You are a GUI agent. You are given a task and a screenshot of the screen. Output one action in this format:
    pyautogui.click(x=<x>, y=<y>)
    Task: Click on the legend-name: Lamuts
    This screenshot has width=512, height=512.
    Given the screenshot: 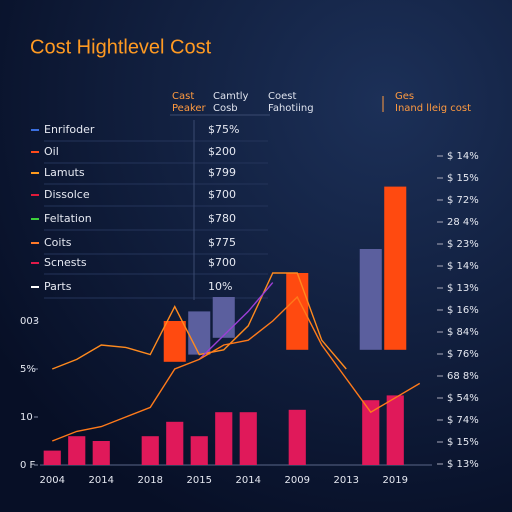 What is the action you would take?
    pyautogui.click(x=64, y=172)
    